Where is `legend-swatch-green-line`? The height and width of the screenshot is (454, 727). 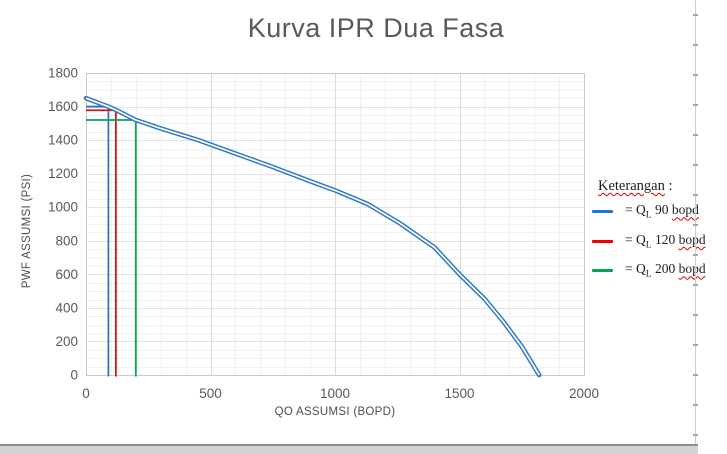
legend-swatch-green-line is located at coordinates (602, 271).